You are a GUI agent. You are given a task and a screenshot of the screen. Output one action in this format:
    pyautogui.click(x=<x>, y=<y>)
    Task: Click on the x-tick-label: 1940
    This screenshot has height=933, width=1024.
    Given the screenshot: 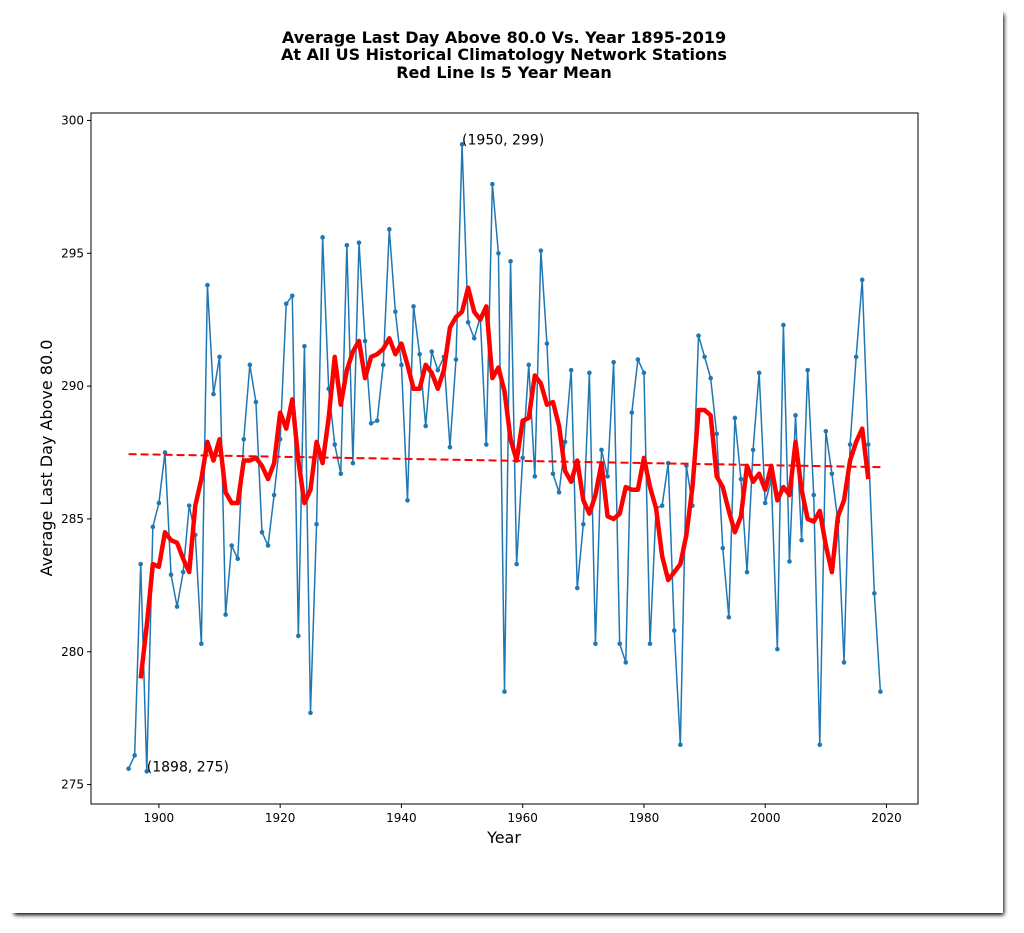 What is the action you would take?
    pyautogui.click(x=401, y=818)
    